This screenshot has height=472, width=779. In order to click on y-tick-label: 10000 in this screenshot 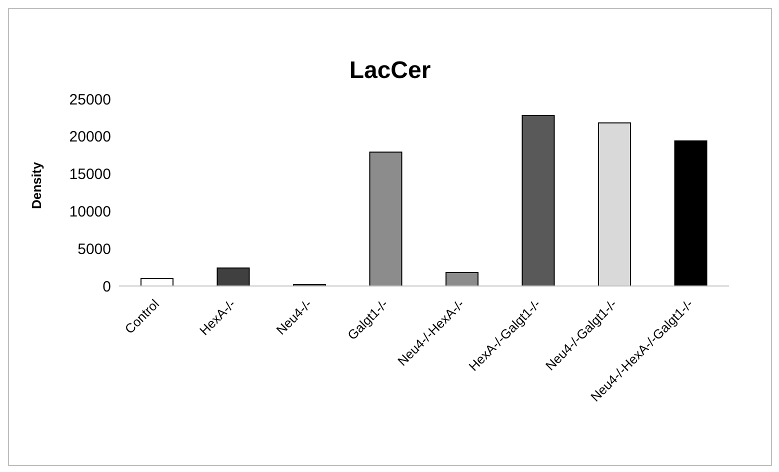, I will do `click(90, 212)`.